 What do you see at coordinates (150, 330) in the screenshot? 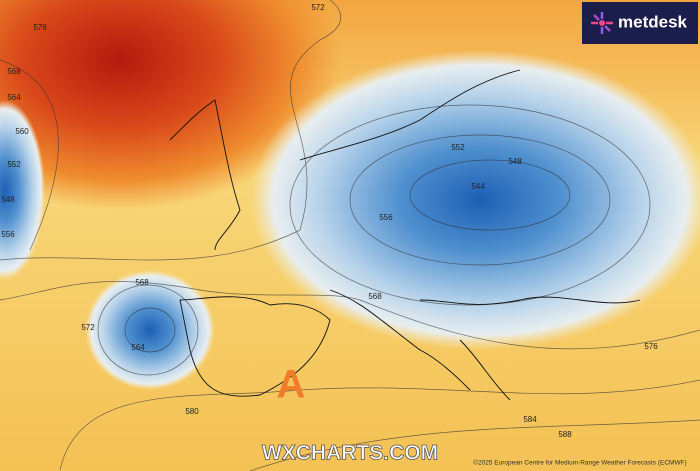
I see `cut-off-low` at bounding box center [150, 330].